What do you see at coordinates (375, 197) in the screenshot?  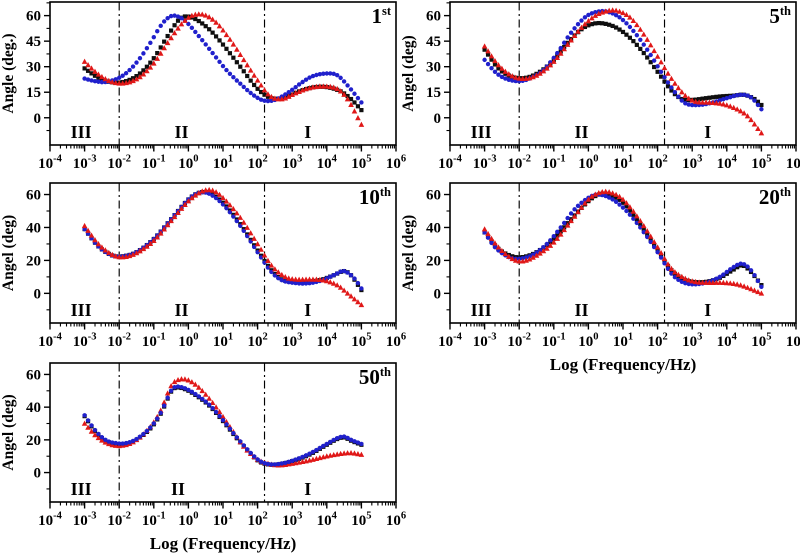 I see `cycle-label: 10th` at bounding box center [375, 197].